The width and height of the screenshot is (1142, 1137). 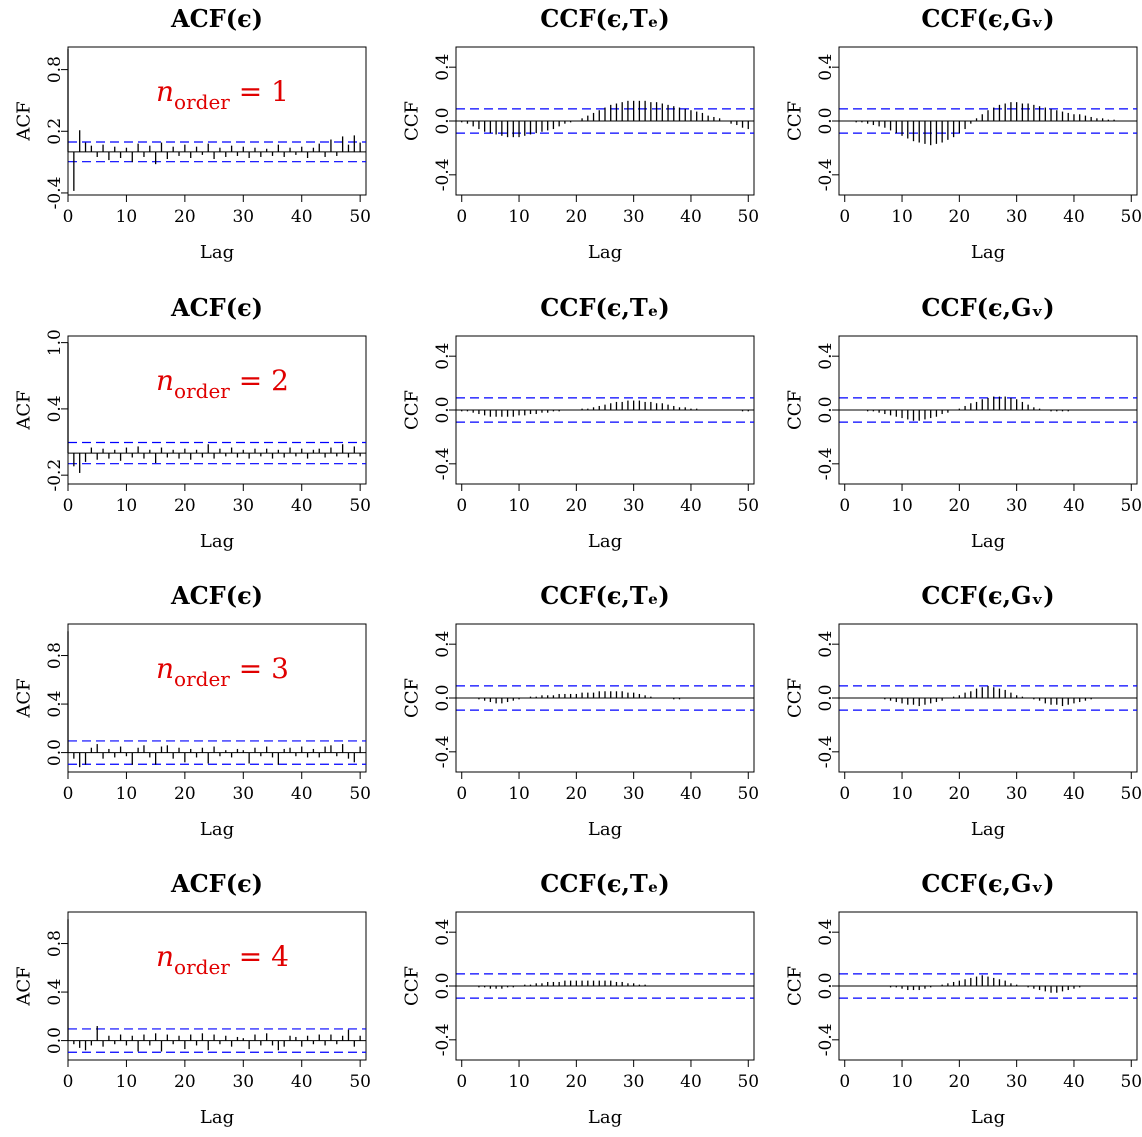 I want to click on annotation-value: = 3, so click(x=259, y=668).